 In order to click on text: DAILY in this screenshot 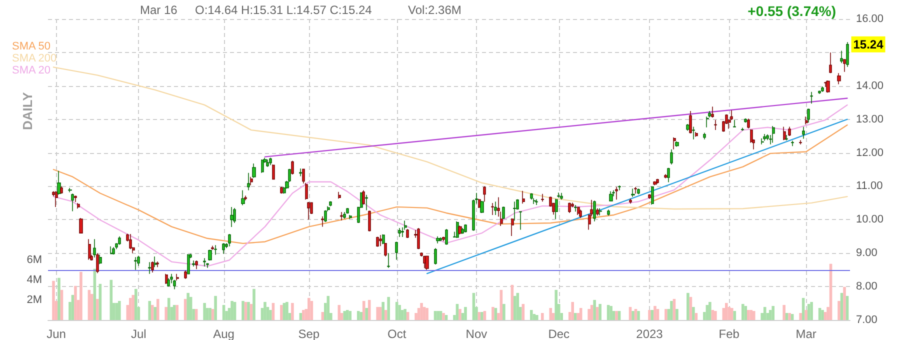, I will do `click(27, 111)`.